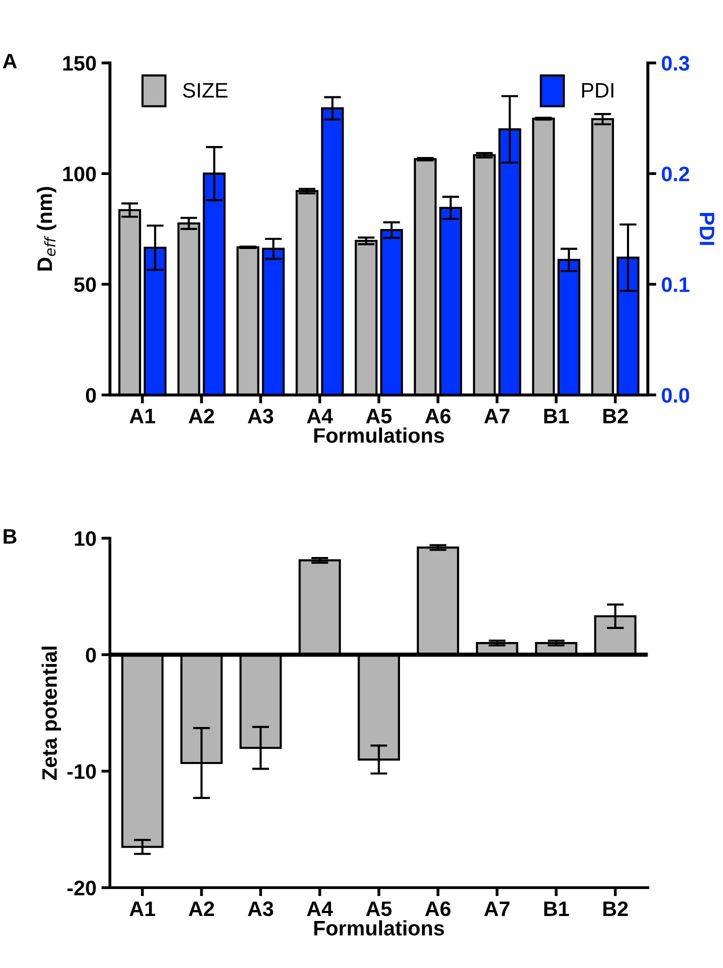 This screenshot has height=968, width=723. I want to click on y-axis-title: D$_{eff}$ (nm), so click(46, 229).